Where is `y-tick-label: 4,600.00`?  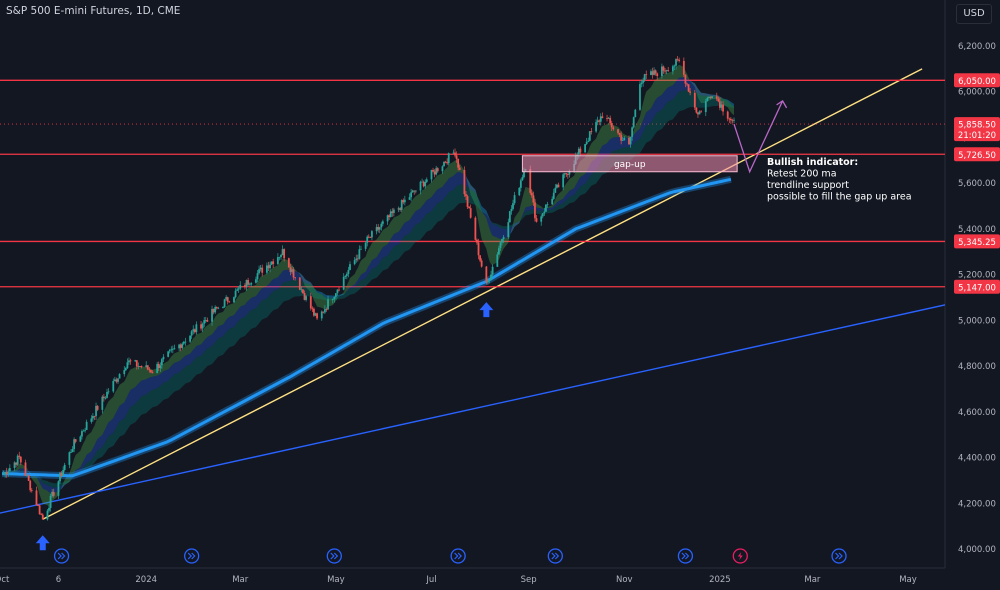
y-tick-label: 4,600.00 is located at coordinates (977, 413).